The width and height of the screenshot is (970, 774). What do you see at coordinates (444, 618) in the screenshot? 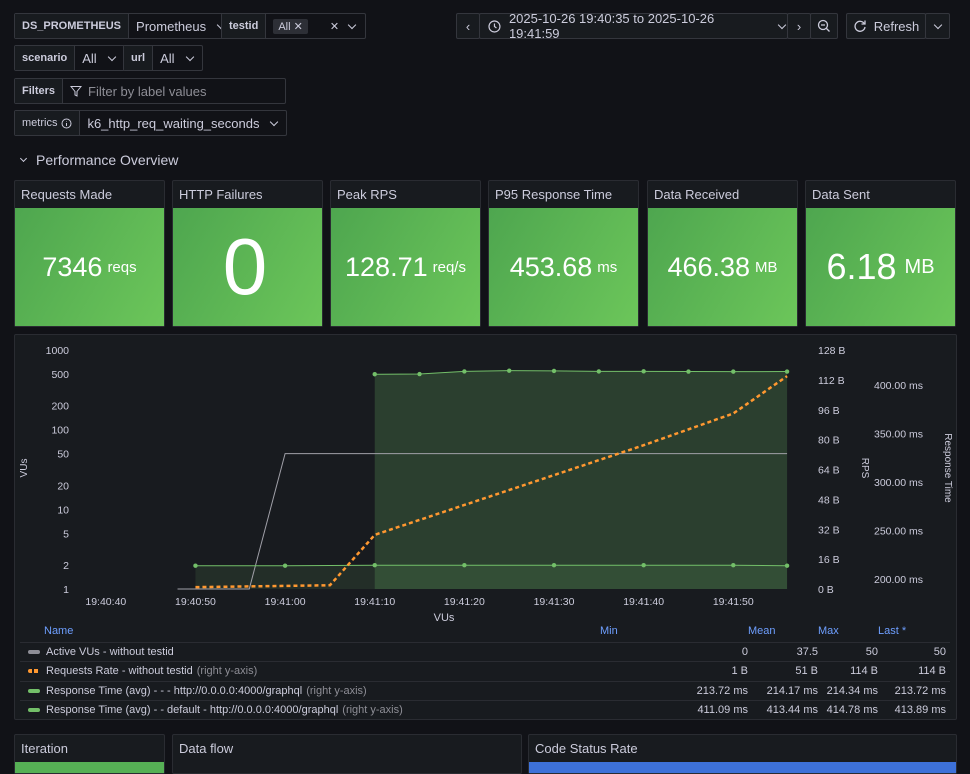
I see `x-axis-label: VUs` at bounding box center [444, 618].